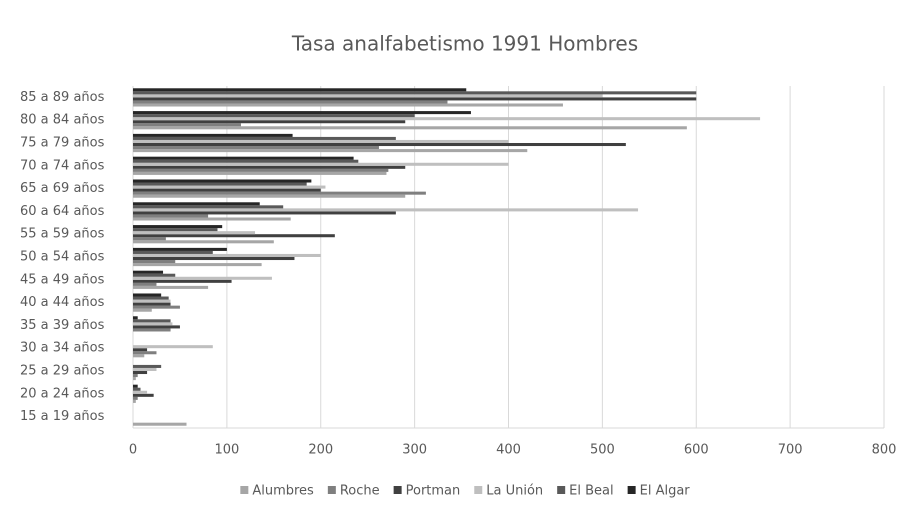  What do you see at coordinates (884, 450) in the screenshot?
I see `x-tick-label: 800` at bounding box center [884, 450].